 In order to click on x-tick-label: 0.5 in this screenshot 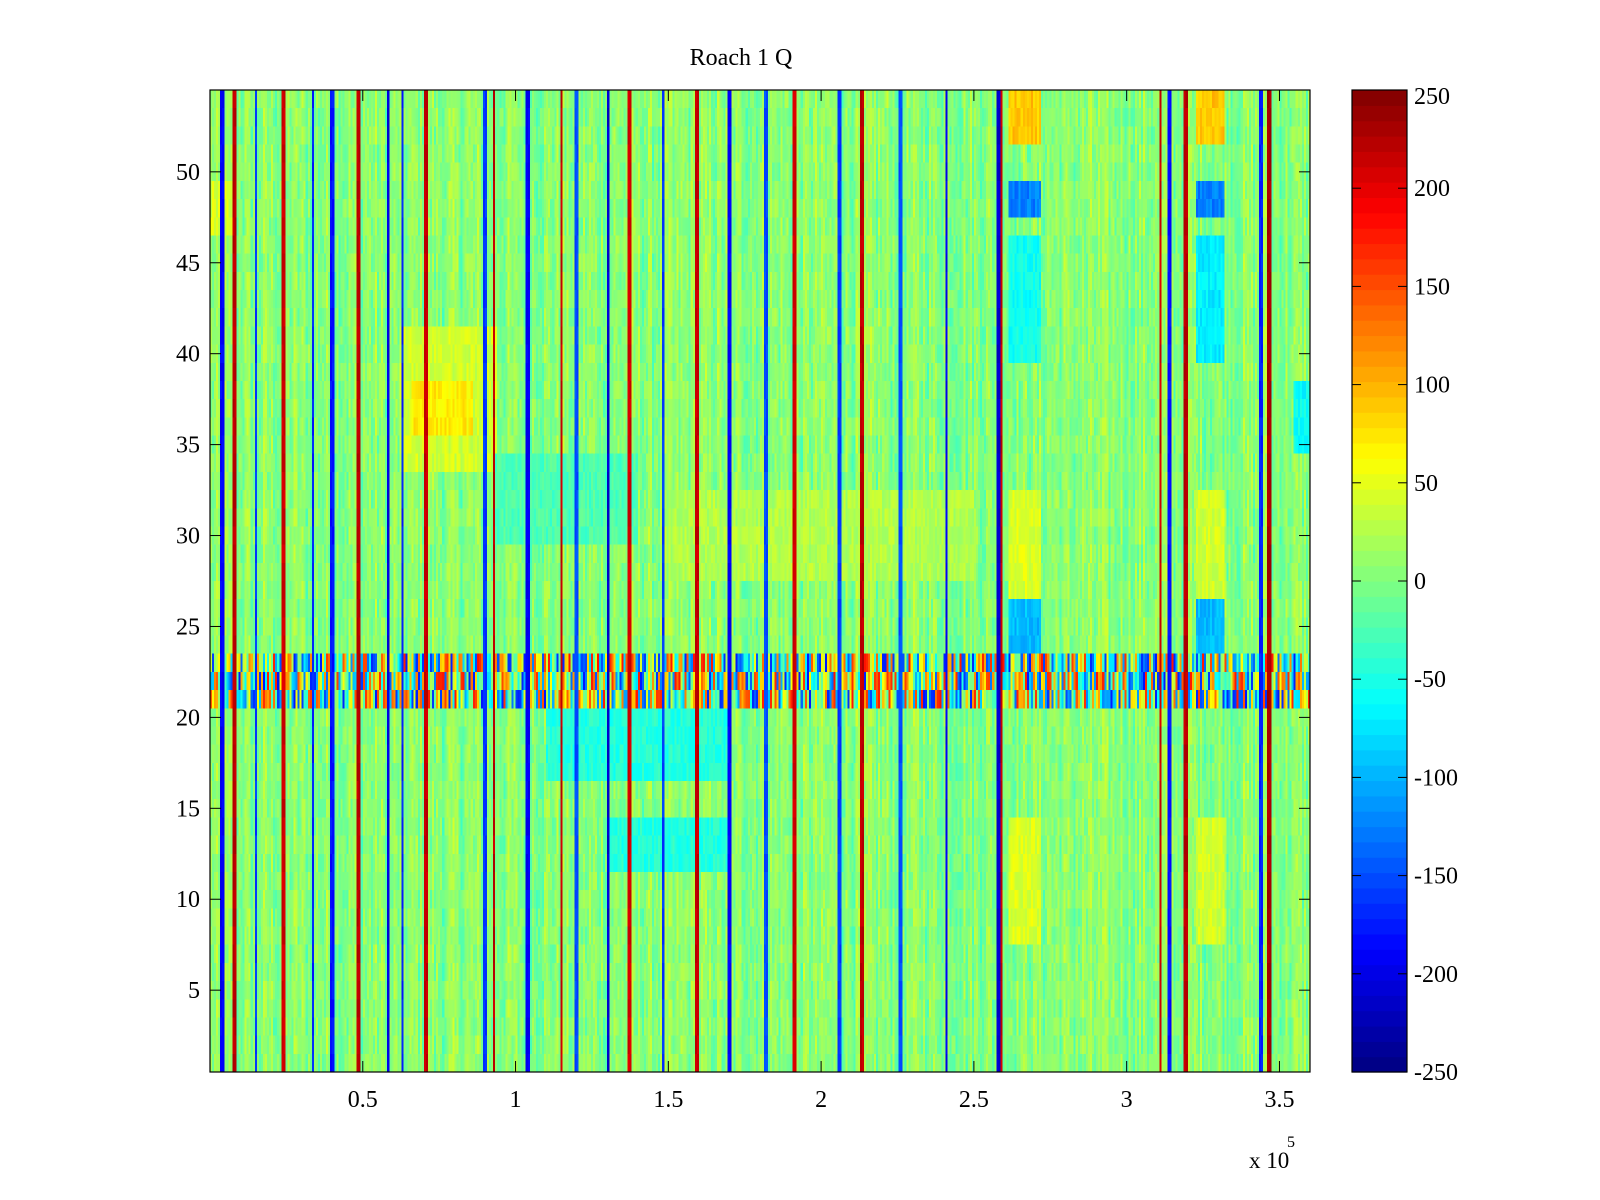, I will do `click(363, 1100)`.